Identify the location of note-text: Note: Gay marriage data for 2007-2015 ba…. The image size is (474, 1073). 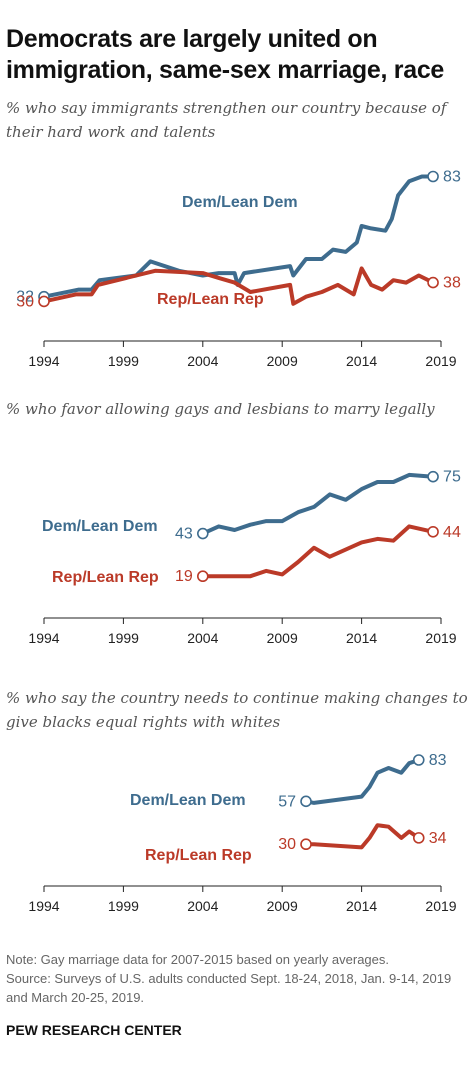
(198, 959).